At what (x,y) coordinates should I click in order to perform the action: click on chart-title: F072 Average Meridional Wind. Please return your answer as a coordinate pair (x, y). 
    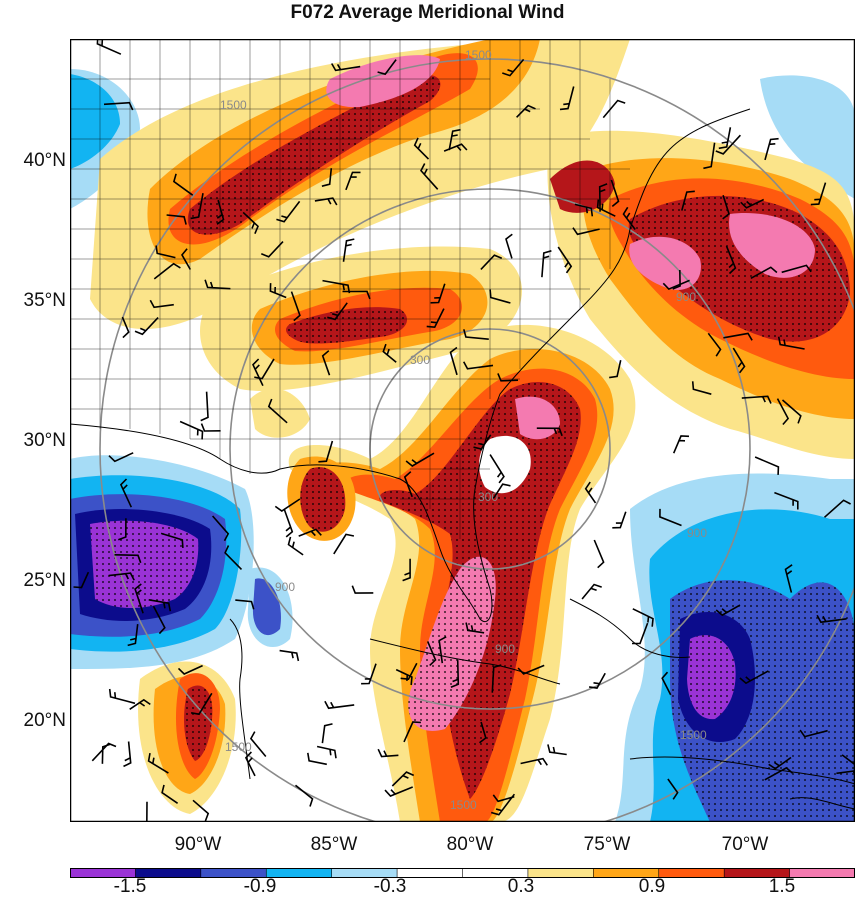
    Looking at the image, I should click on (427, 12).